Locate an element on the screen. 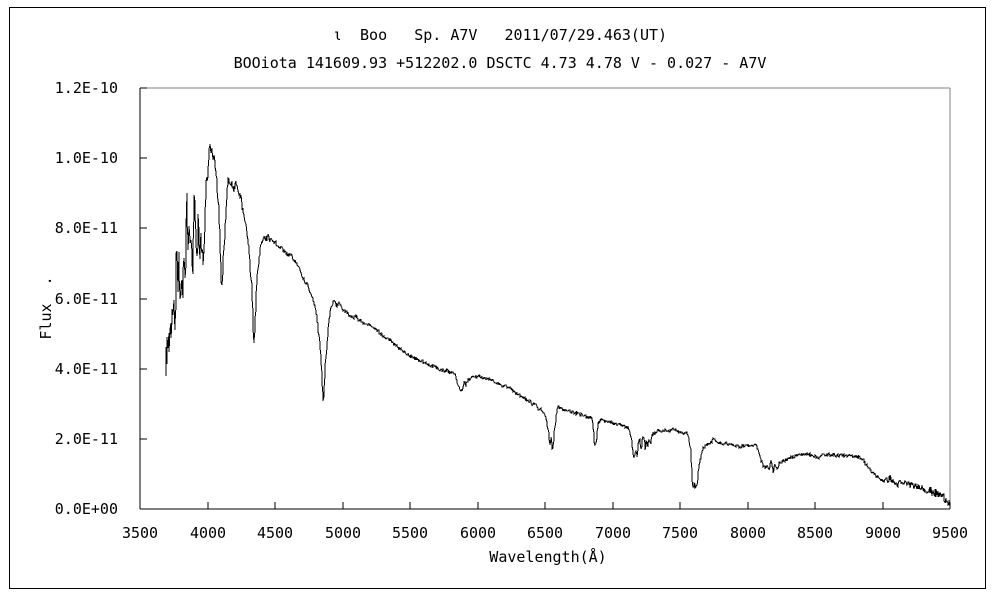 The image size is (1000, 600). x-tick-label: 5000 is located at coordinates (343, 533).